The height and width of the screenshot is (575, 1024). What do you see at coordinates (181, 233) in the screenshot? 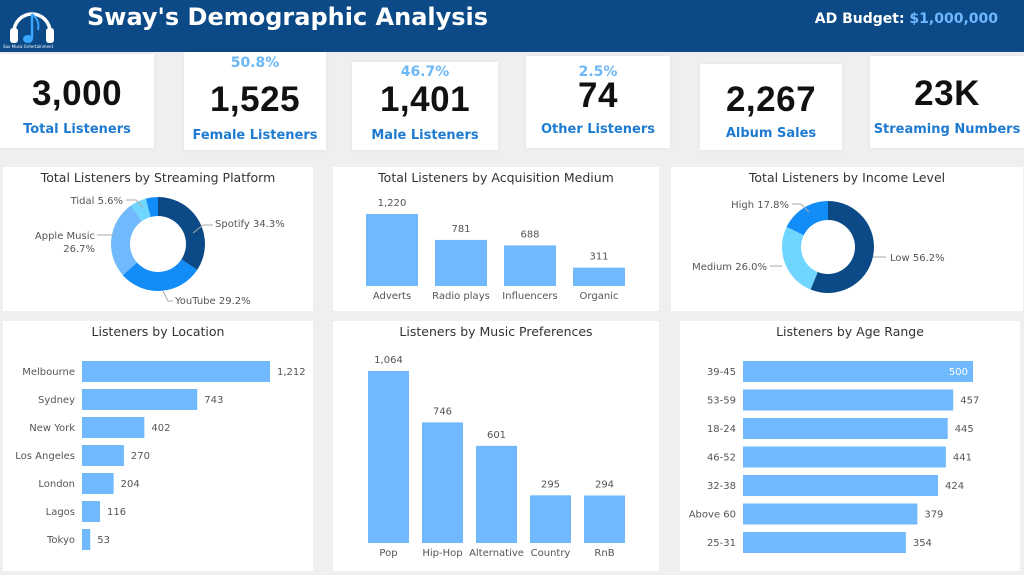
I see `donut-slice-spotify` at bounding box center [181, 233].